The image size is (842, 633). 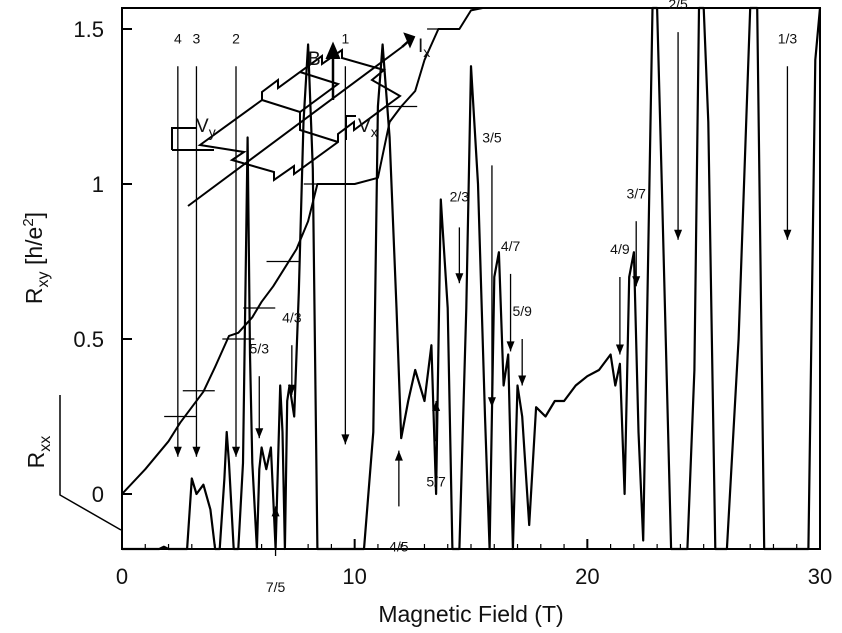 I want to click on annotation-label: 2/5, so click(x=678, y=6).